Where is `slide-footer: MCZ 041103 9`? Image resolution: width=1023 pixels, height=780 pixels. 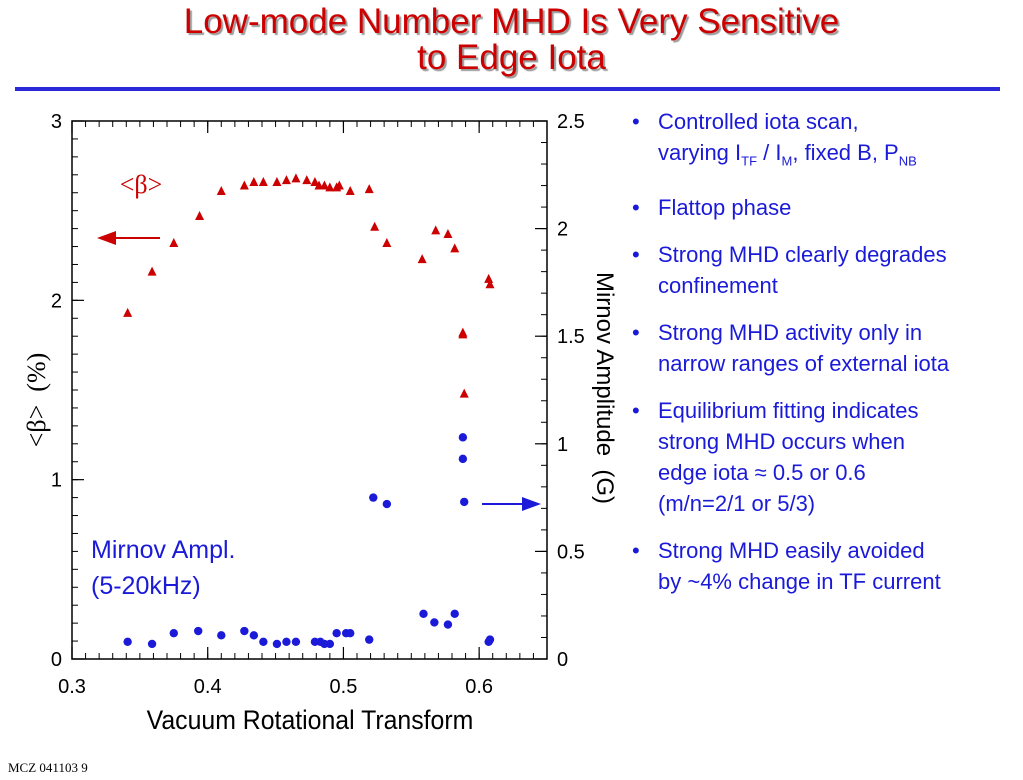 slide-footer: MCZ 041103 9 is located at coordinates (48, 767).